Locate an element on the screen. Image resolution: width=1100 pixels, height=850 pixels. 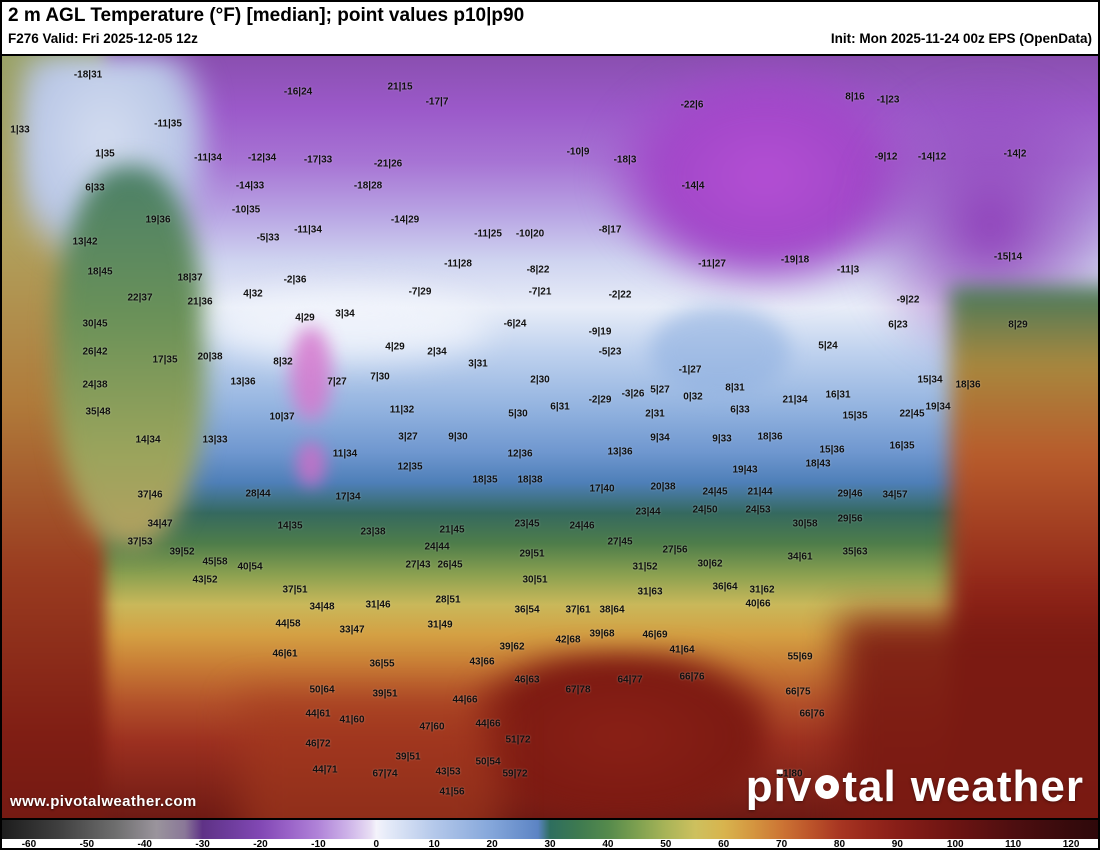
station-value: 33|47 is located at coordinates (352, 630).